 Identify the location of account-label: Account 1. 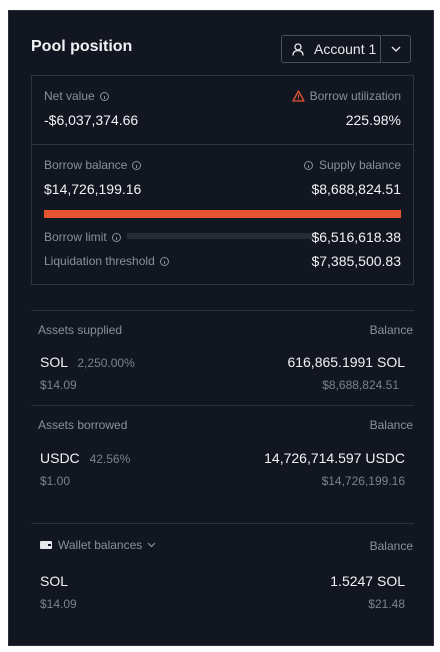
(345, 49).